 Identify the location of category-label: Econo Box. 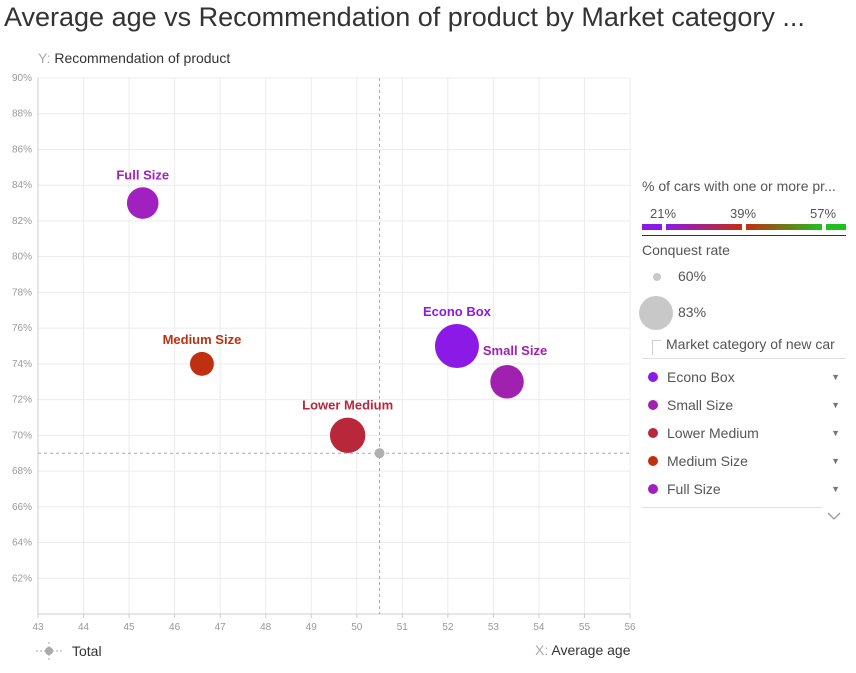
(701, 377).